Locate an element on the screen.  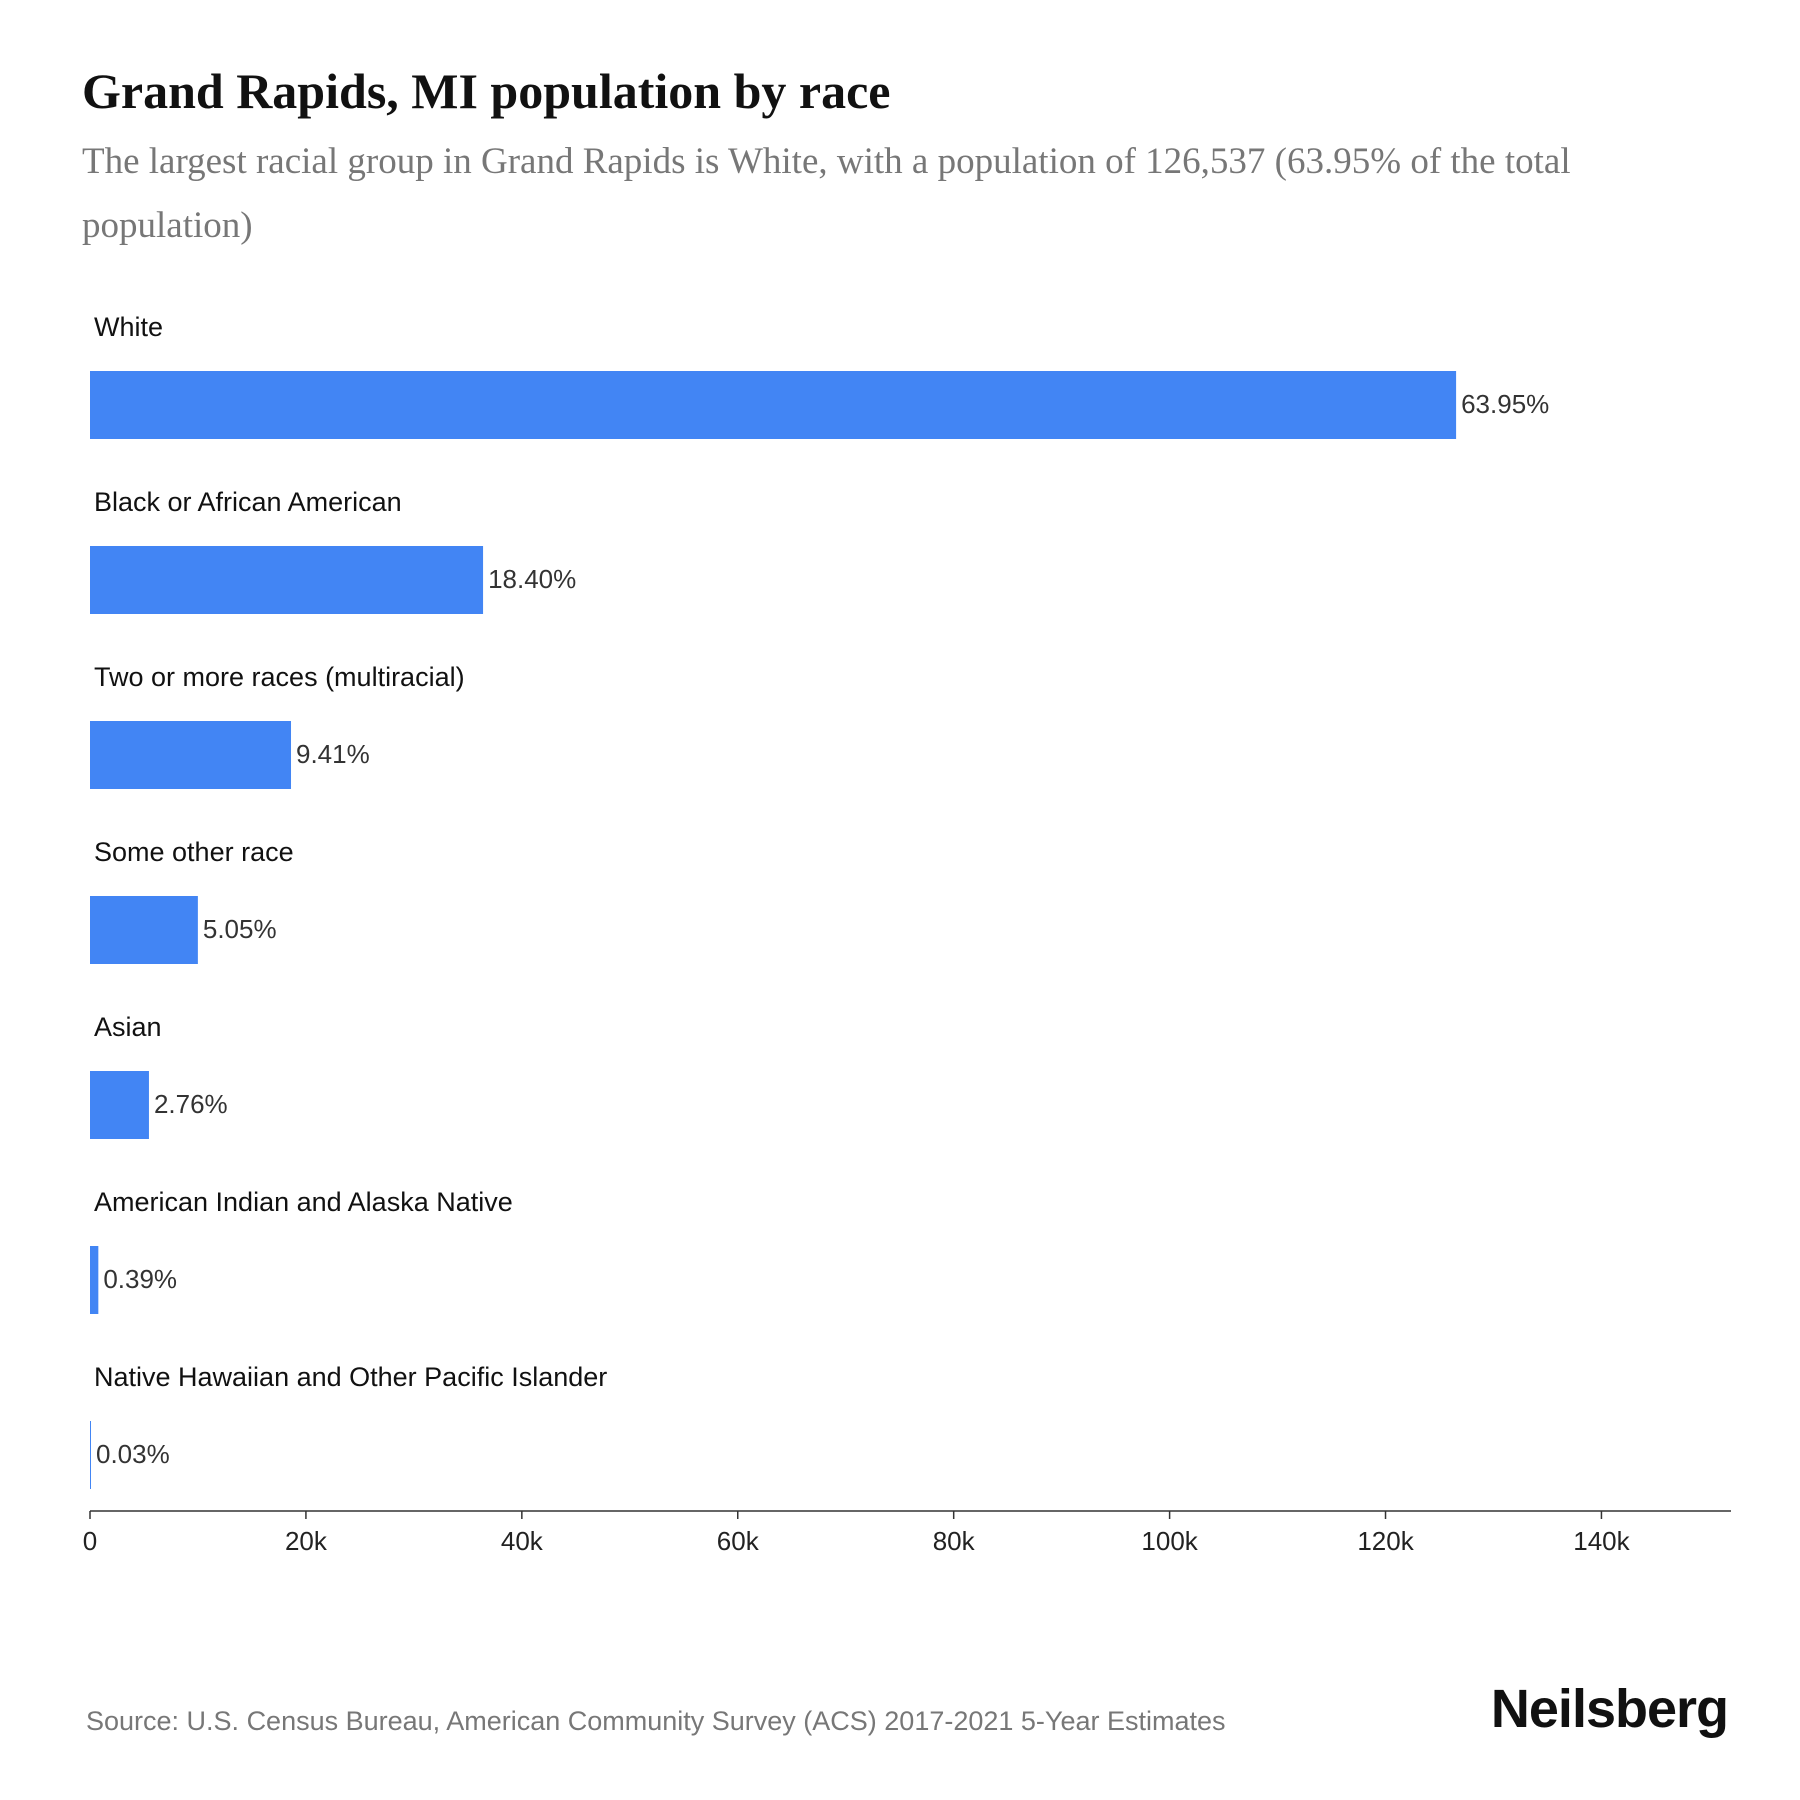
x-tick-label: 140k is located at coordinates (1601, 1541).